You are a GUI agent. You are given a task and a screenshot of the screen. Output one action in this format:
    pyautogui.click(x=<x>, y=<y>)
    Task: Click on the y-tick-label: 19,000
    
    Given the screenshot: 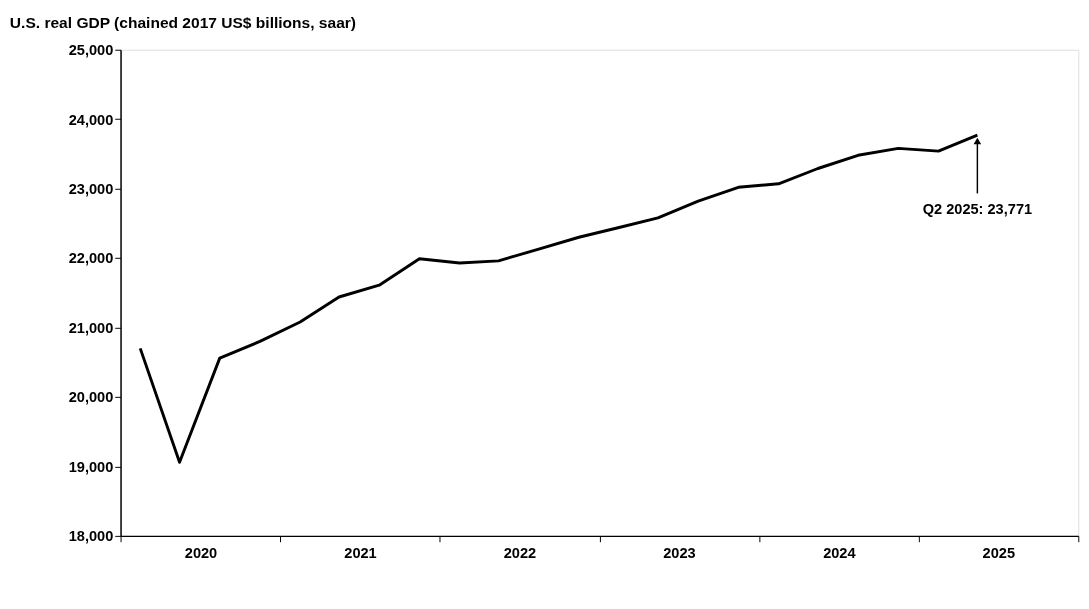 What is the action you would take?
    pyautogui.click(x=91, y=466)
    